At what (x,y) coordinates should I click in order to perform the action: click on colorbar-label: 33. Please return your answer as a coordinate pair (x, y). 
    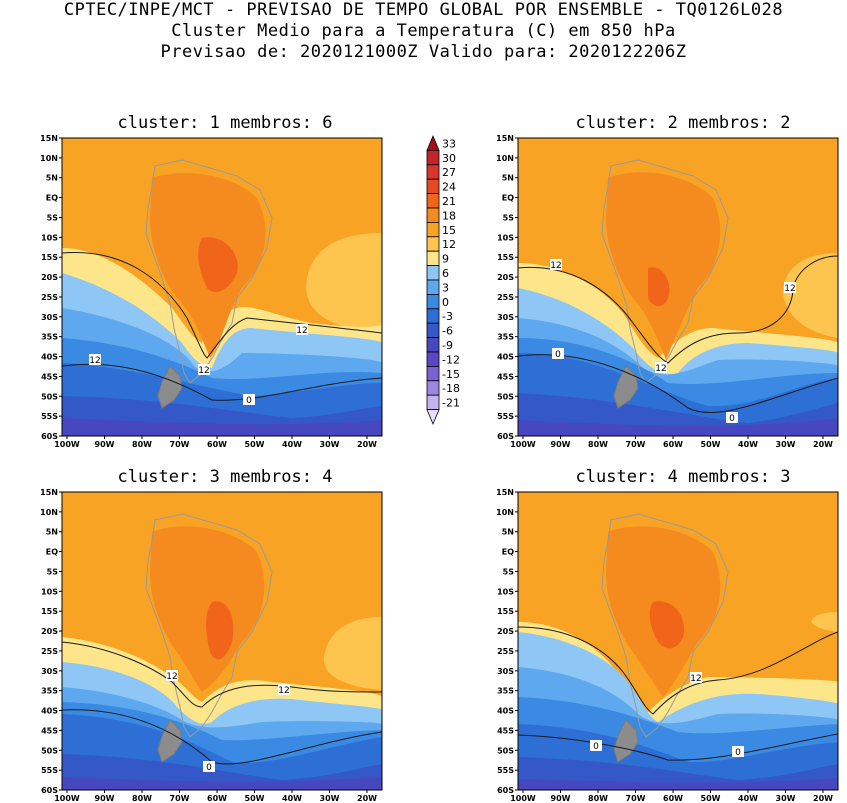
    Looking at the image, I should click on (449, 143).